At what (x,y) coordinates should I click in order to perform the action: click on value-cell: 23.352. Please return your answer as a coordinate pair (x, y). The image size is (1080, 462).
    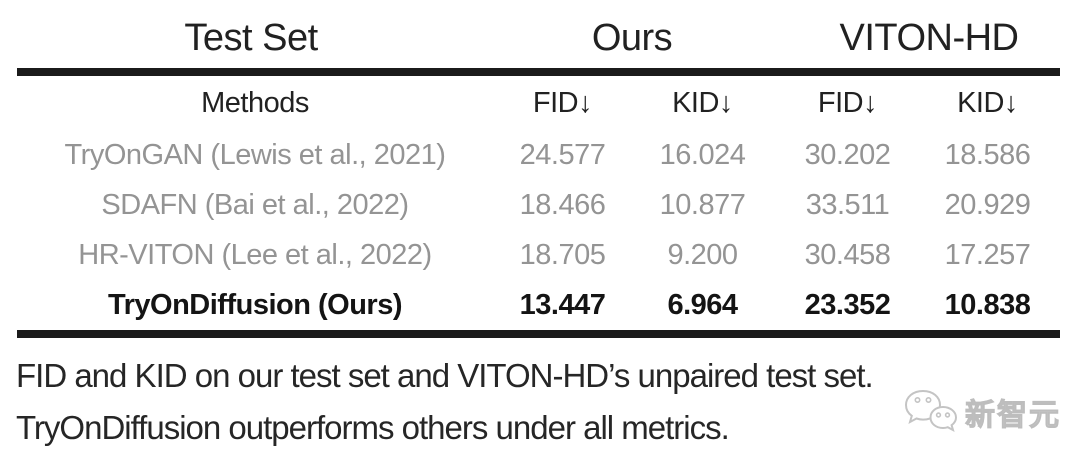
    Looking at the image, I should click on (847, 304).